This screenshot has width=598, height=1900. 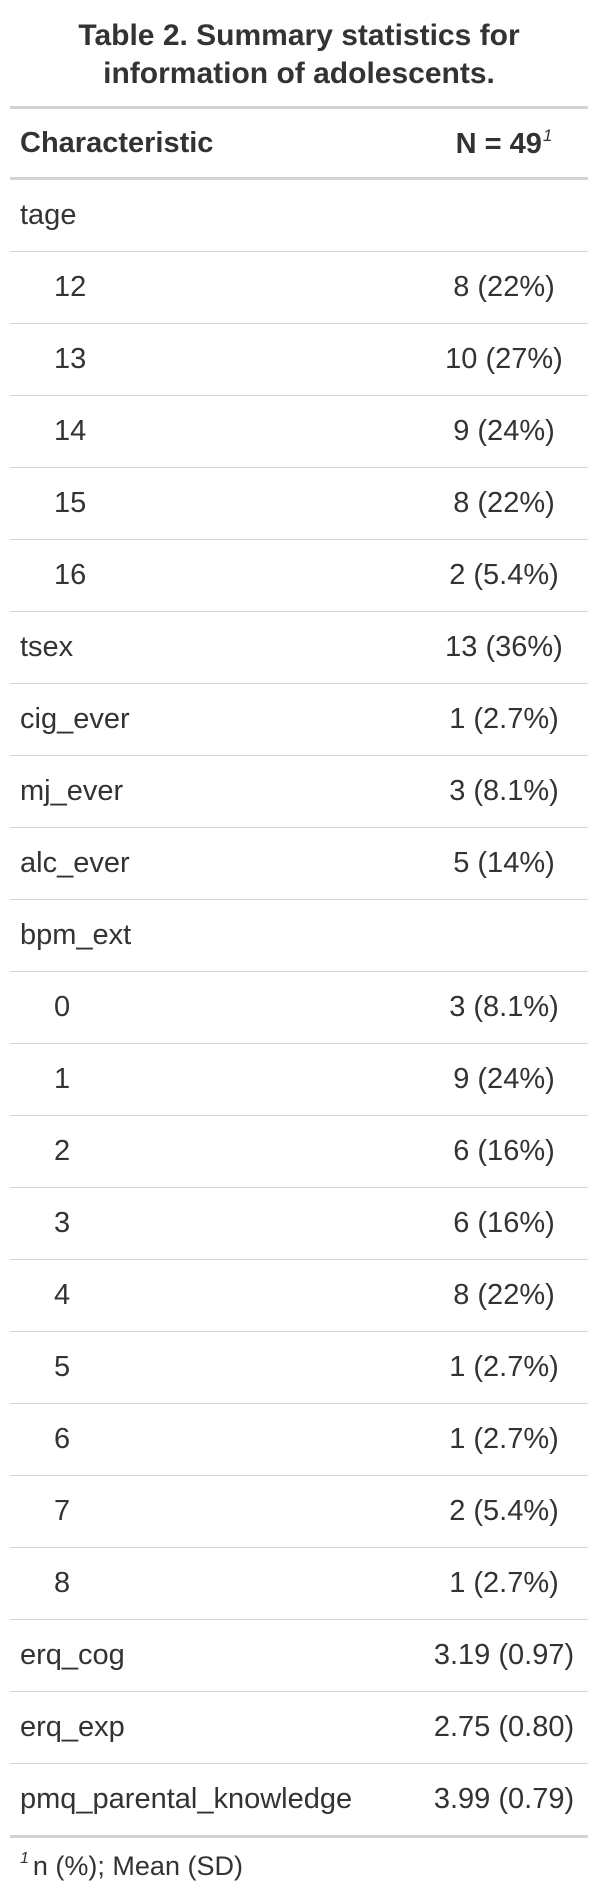 I want to click on table-row: 3 6 (16%), so click(x=299, y=1224).